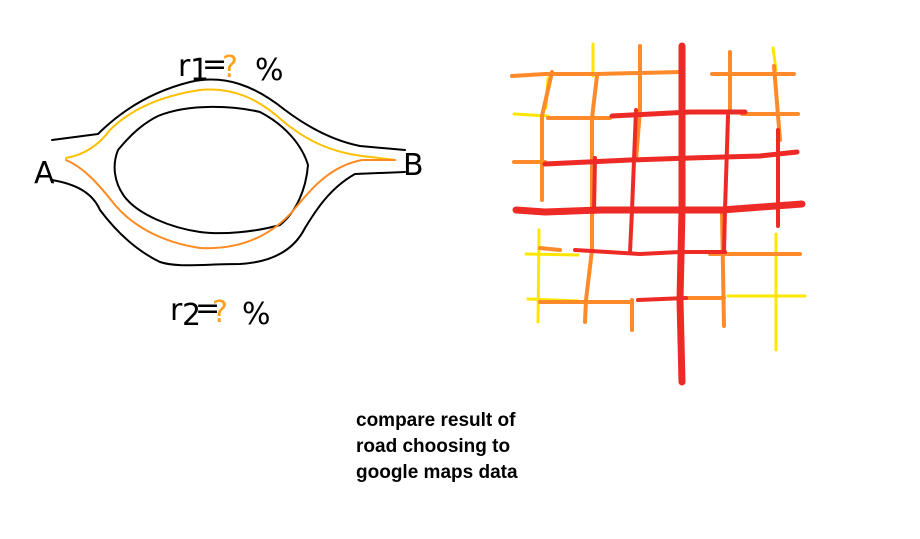  I want to click on caption-line: compare result of, so click(436, 420).